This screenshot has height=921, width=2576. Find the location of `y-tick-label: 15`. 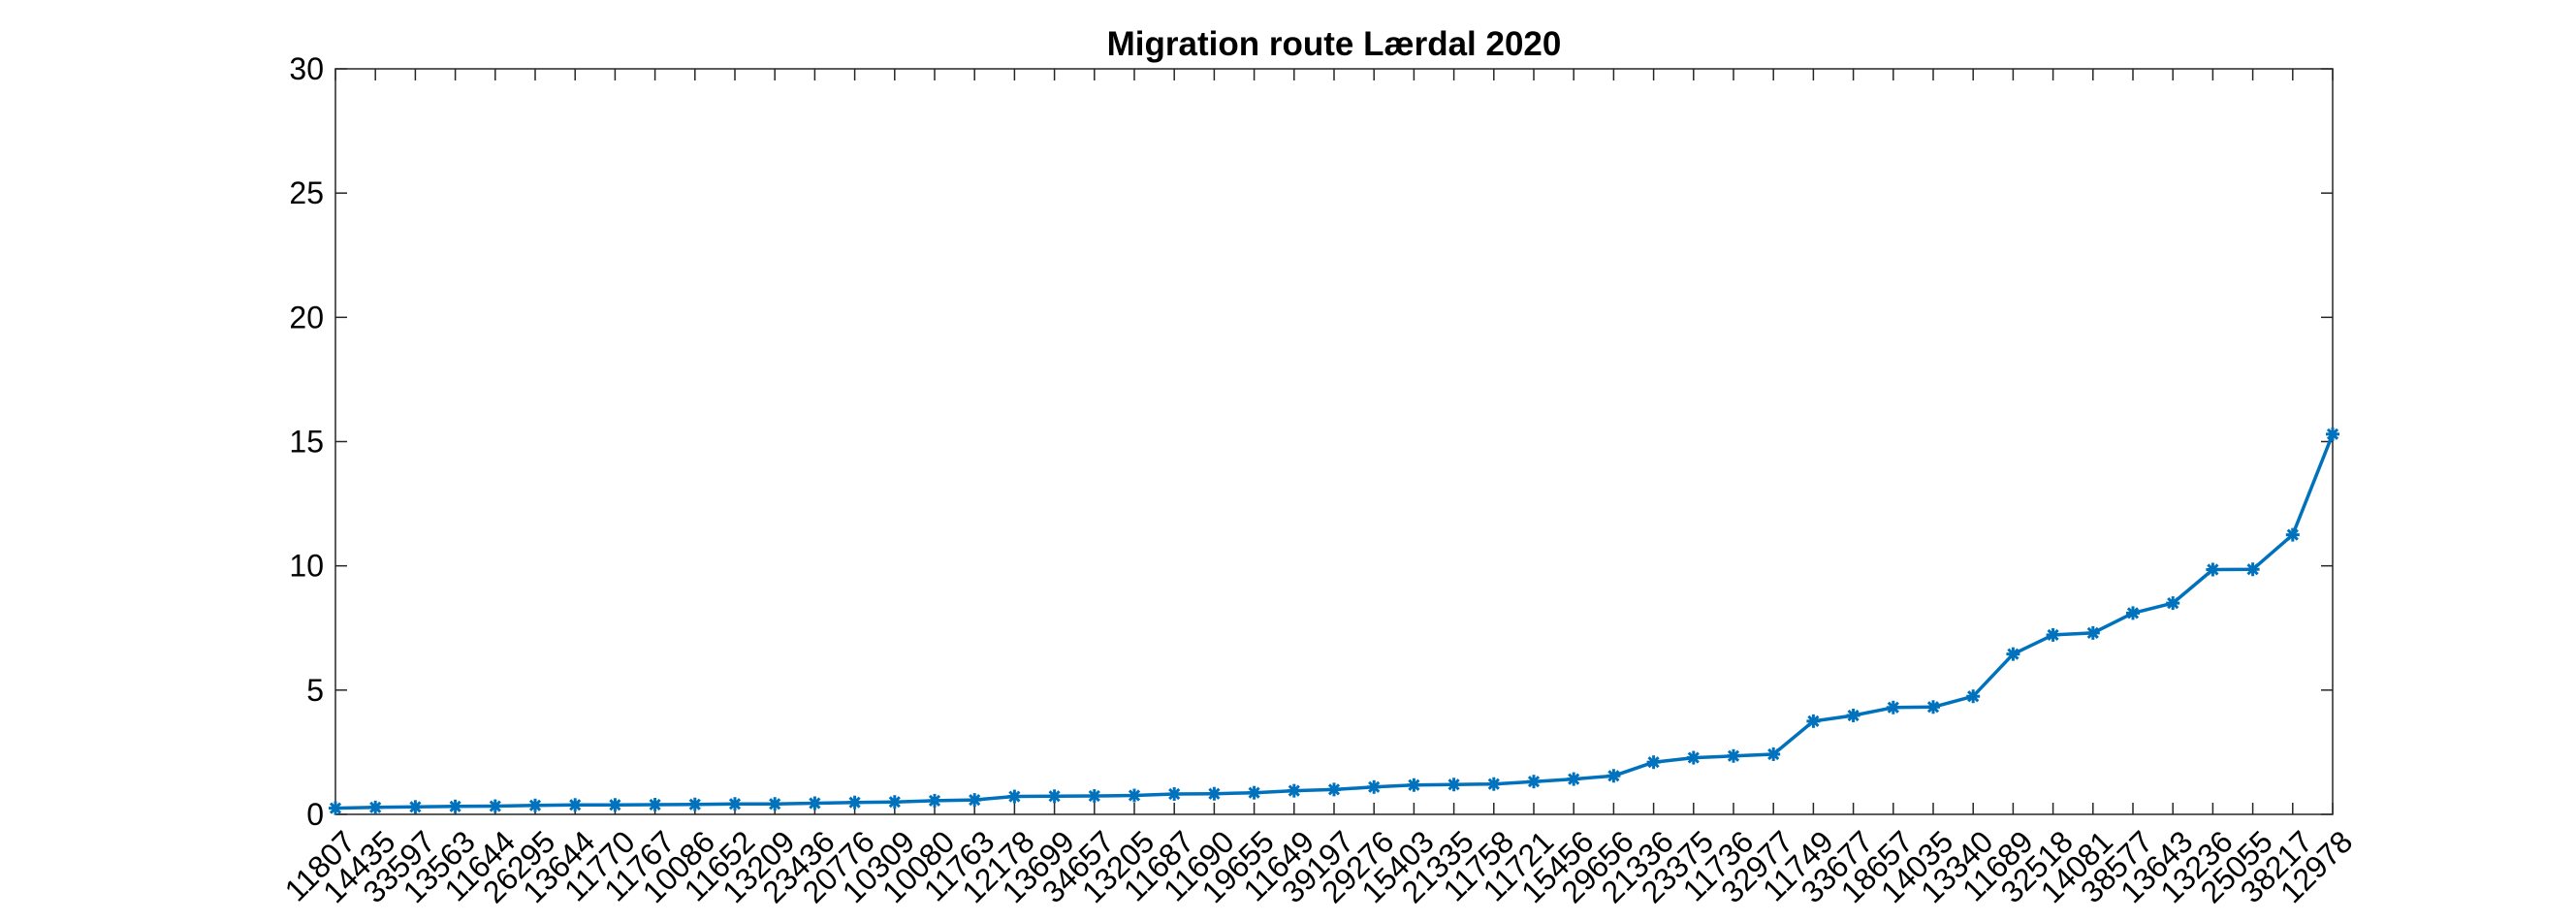

y-tick-label: 15 is located at coordinates (306, 442).